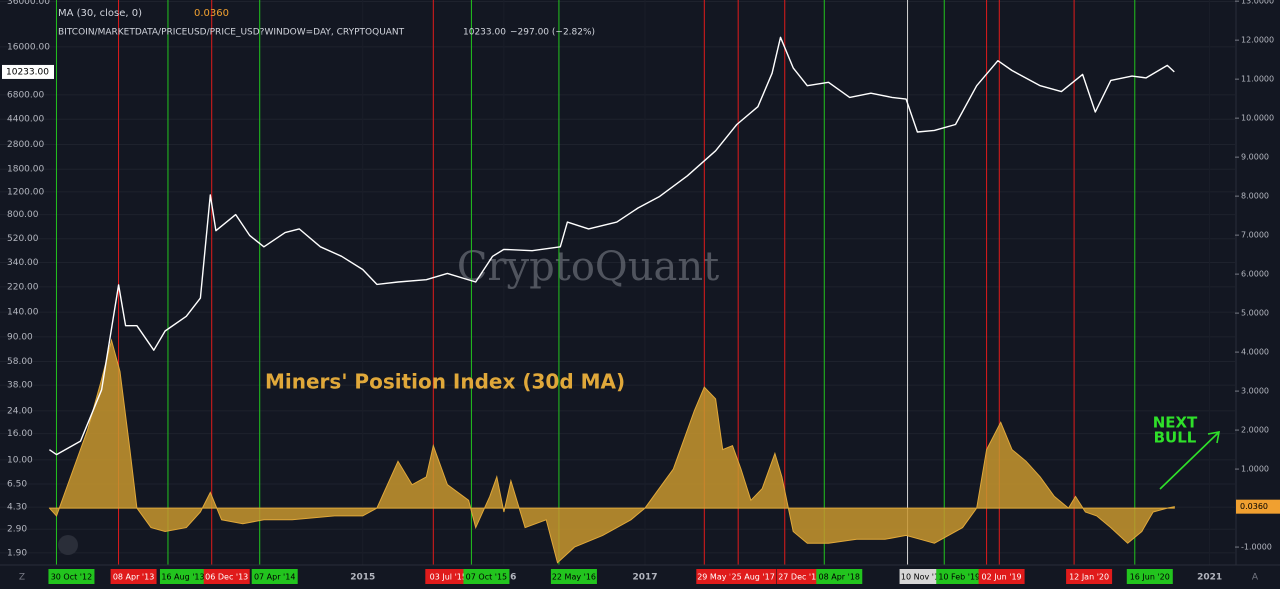 Image resolution: width=1280 pixels, height=589 pixels. Describe the element at coordinates (20, 337) in the screenshot. I see `y-tick-label: 90.00` at that location.